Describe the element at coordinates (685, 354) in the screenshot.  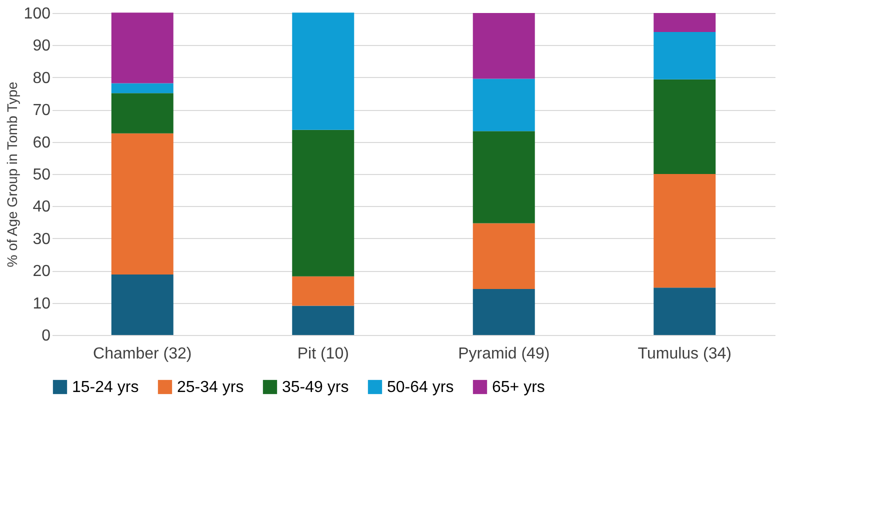
I see `x-tick-label: Tumulus (34)` at that location.